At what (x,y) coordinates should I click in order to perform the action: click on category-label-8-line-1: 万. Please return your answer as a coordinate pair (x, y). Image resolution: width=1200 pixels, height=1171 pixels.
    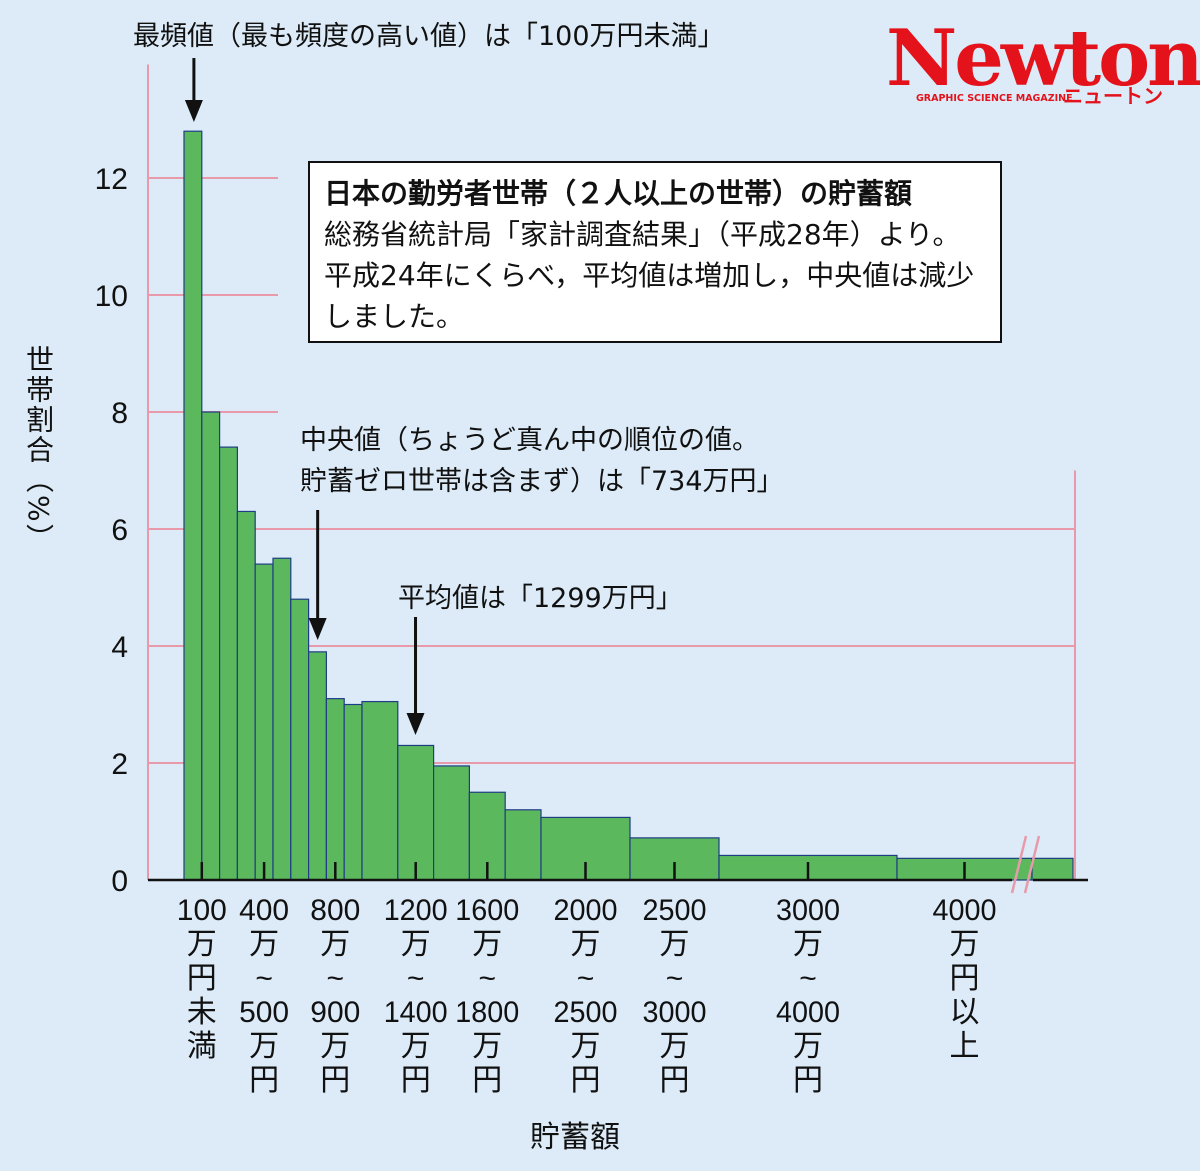
    Looking at the image, I should click on (965, 944).